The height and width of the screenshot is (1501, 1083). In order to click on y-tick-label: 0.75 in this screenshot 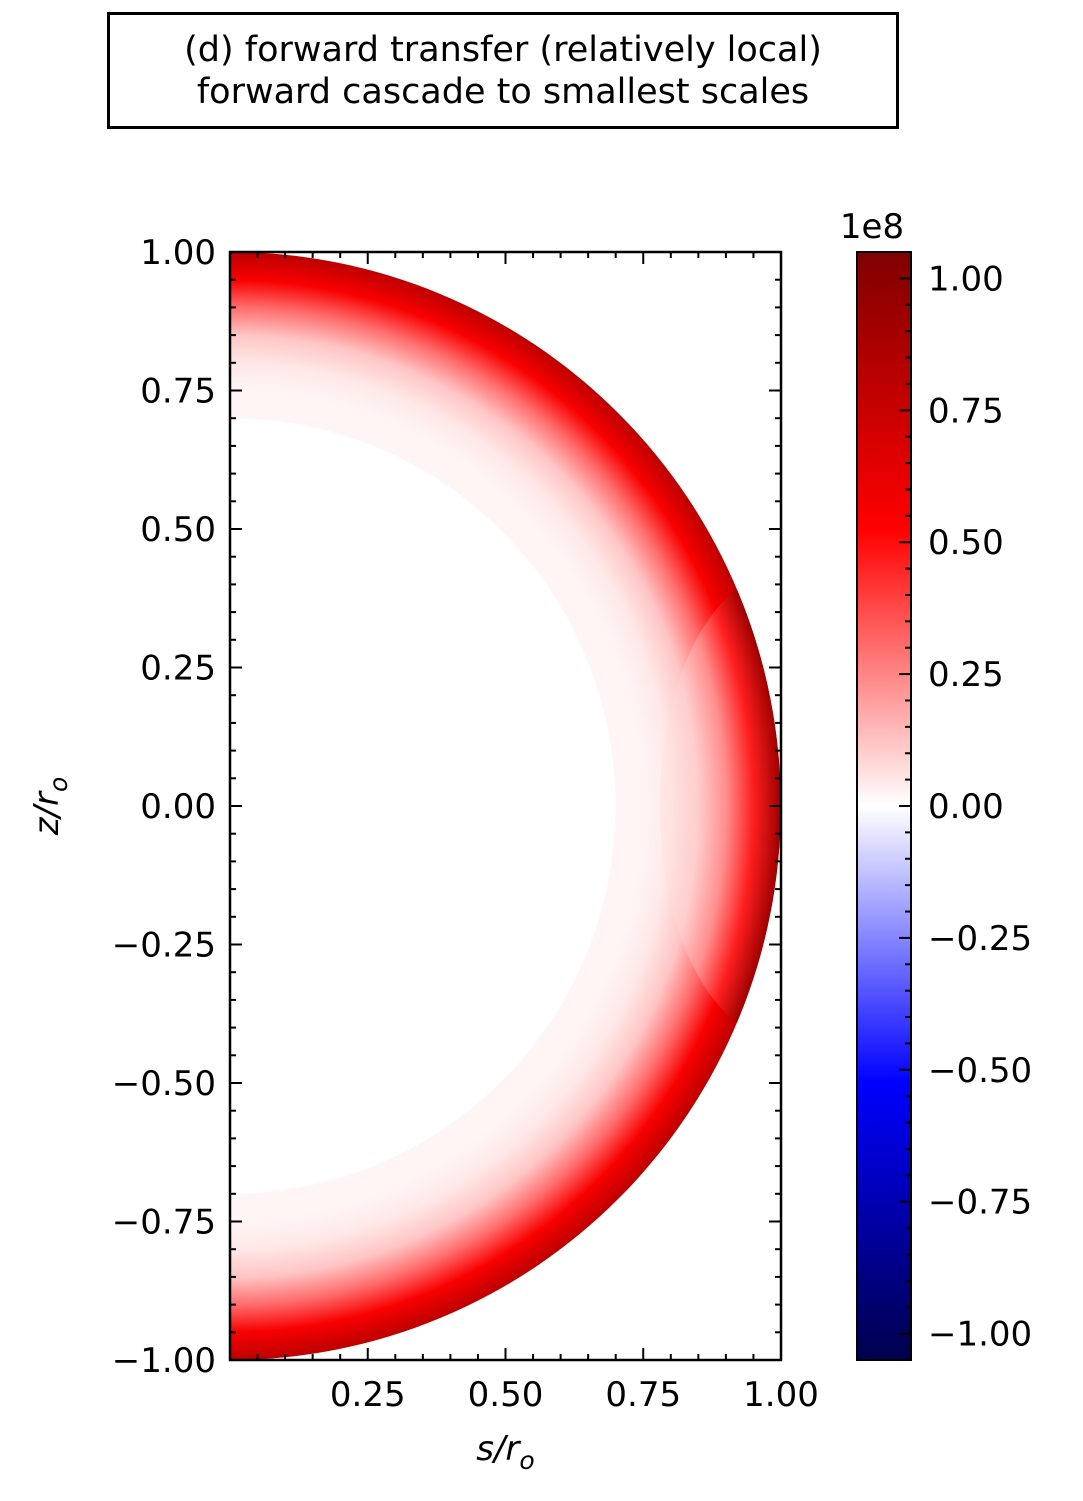, I will do `click(178, 392)`.